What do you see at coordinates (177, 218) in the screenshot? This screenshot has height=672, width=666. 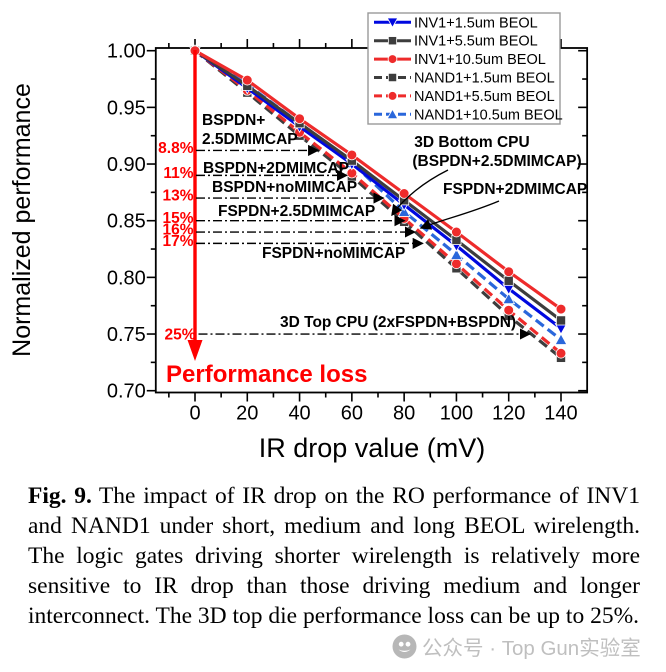 I see `loss-label: 15%` at bounding box center [177, 218].